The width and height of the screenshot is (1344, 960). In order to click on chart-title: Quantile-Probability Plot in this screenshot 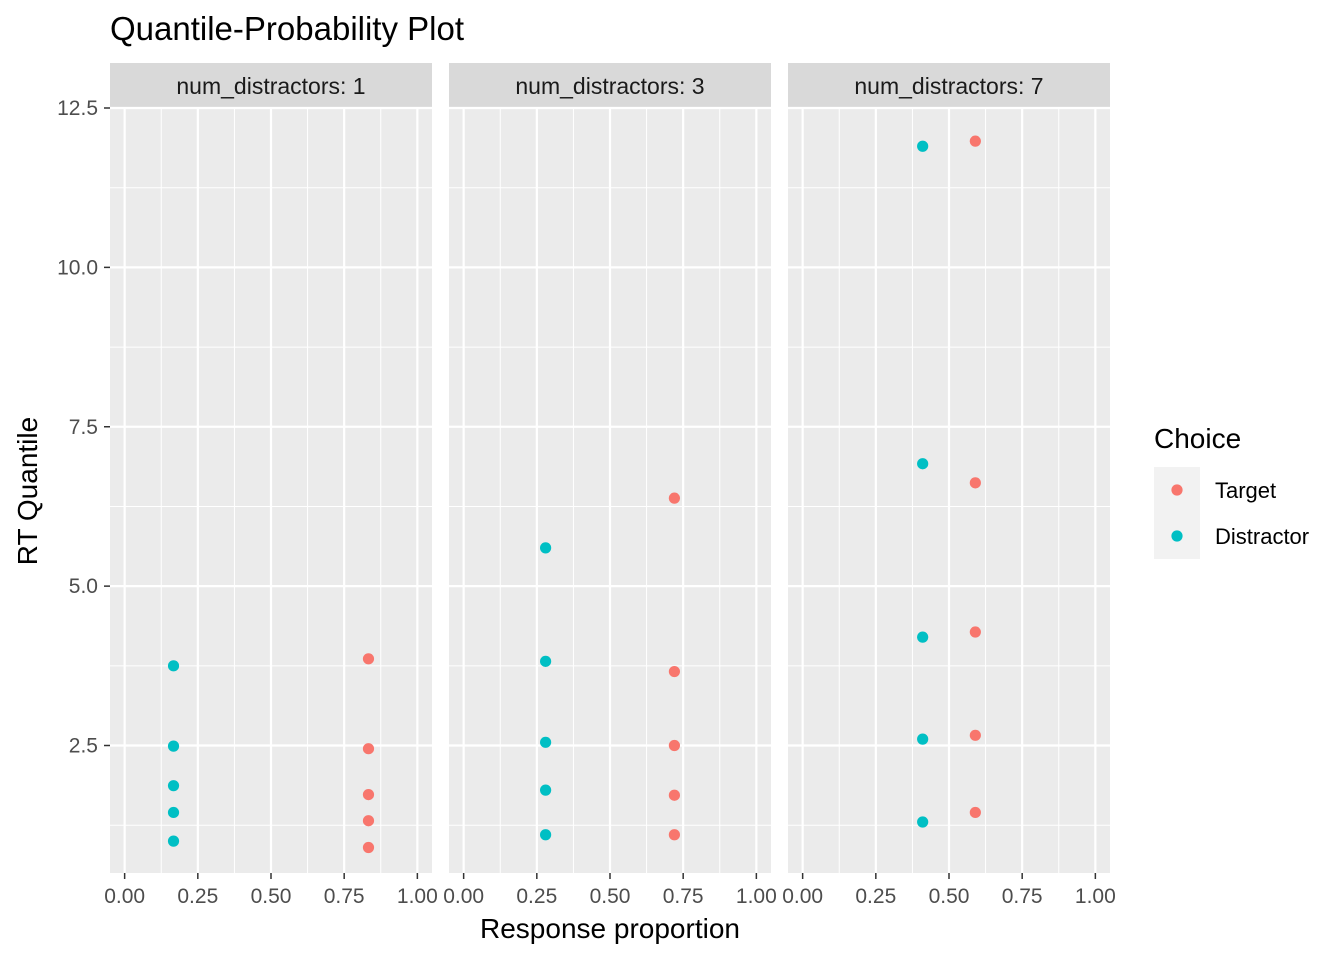, I will do `click(287, 28)`.